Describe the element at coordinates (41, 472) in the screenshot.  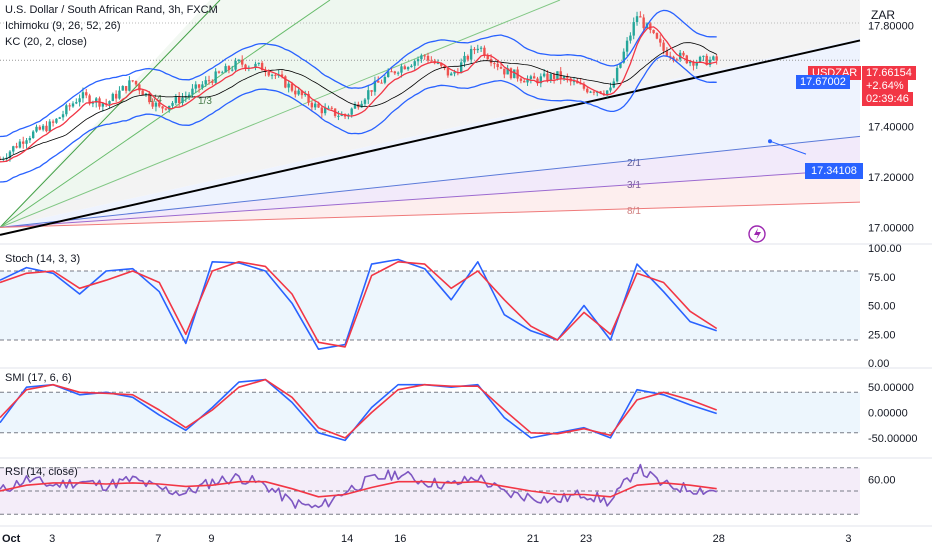
I see `rsi-legend: RSI (14, close)` at that location.